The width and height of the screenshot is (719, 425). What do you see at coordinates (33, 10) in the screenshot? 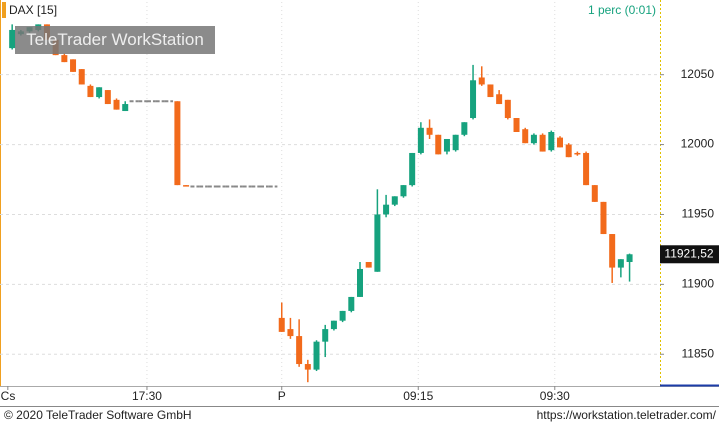
I see `chart-title: DAX [15]` at bounding box center [33, 10].